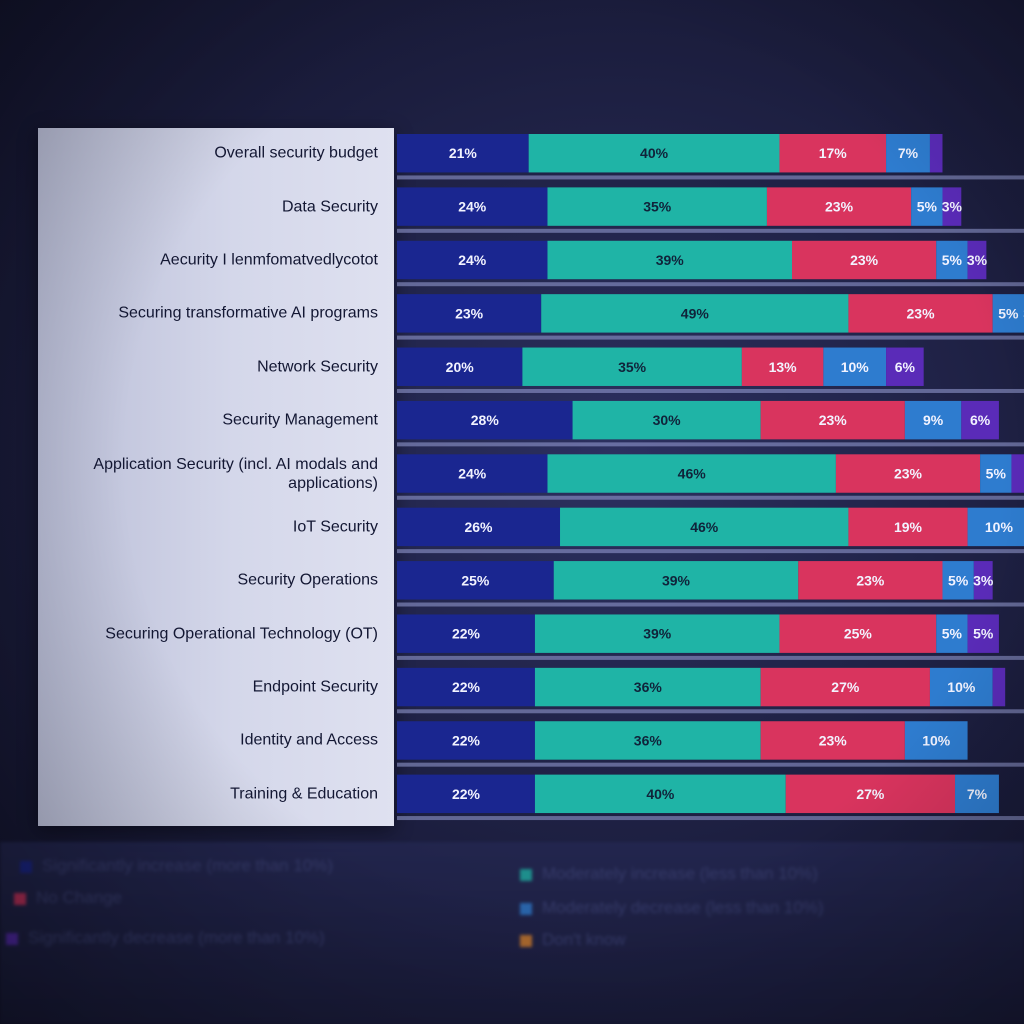  Describe the element at coordinates (933, 420) in the screenshot. I see `data-label: 9%` at that location.